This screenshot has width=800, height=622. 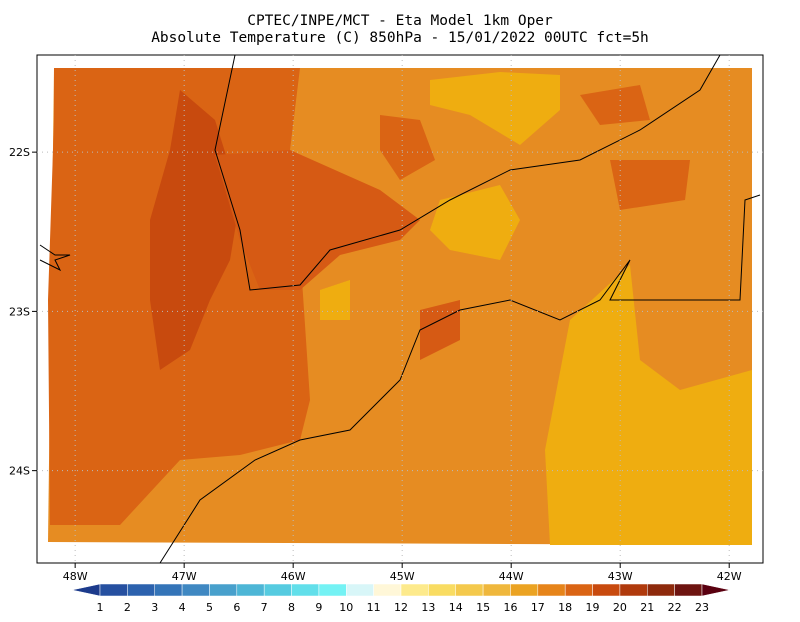 What do you see at coordinates (456, 607) in the screenshot?
I see `colorbar-label: 14` at bounding box center [456, 607].